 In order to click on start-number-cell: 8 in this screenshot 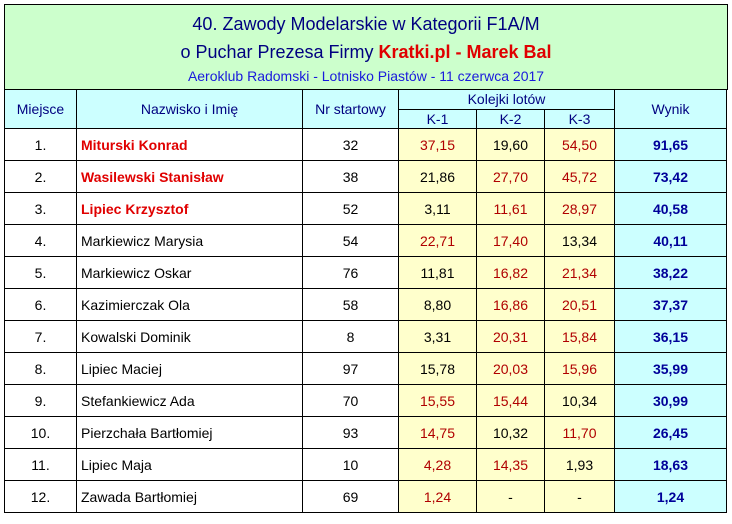, I will do `click(350, 336)`.